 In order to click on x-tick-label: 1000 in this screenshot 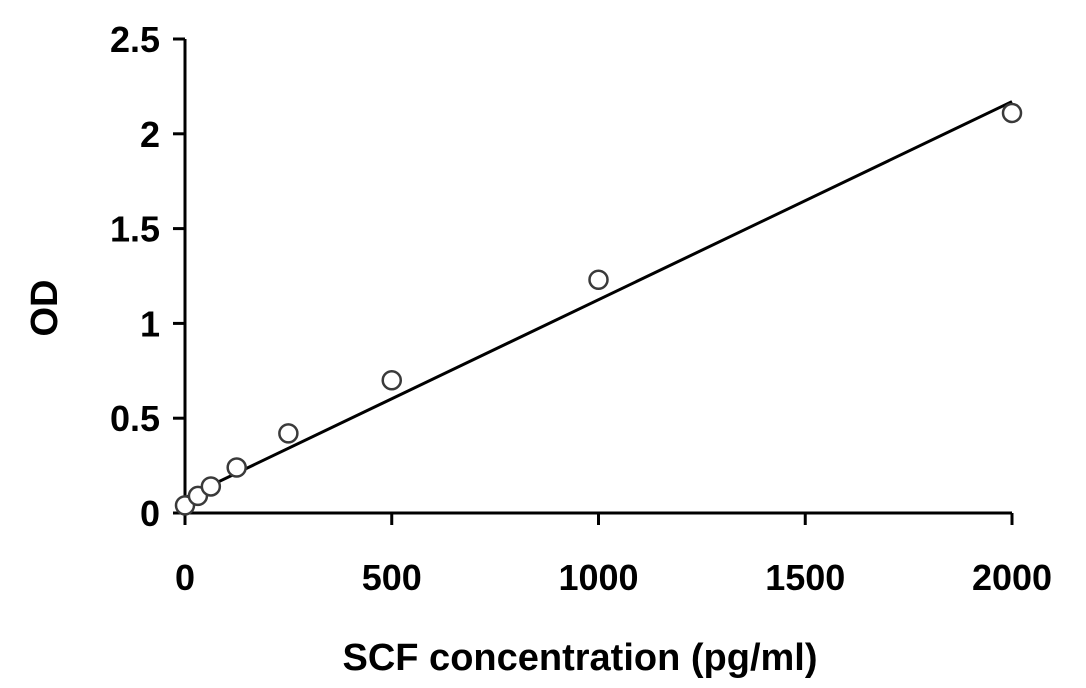, I will do `click(598, 577)`.